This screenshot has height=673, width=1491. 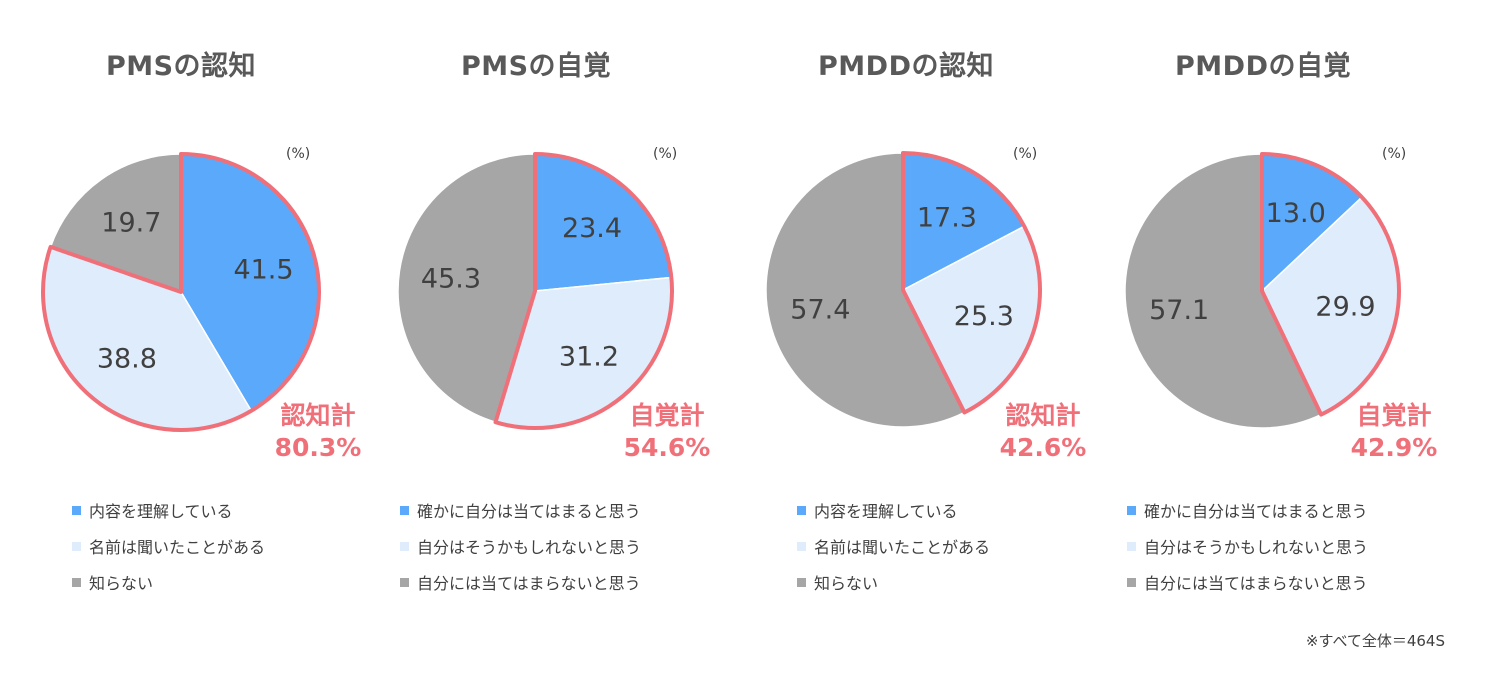 What do you see at coordinates (318, 432) in the screenshot?
I see `total-callout: 認知計 80.3%` at bounding box center [318, 432].